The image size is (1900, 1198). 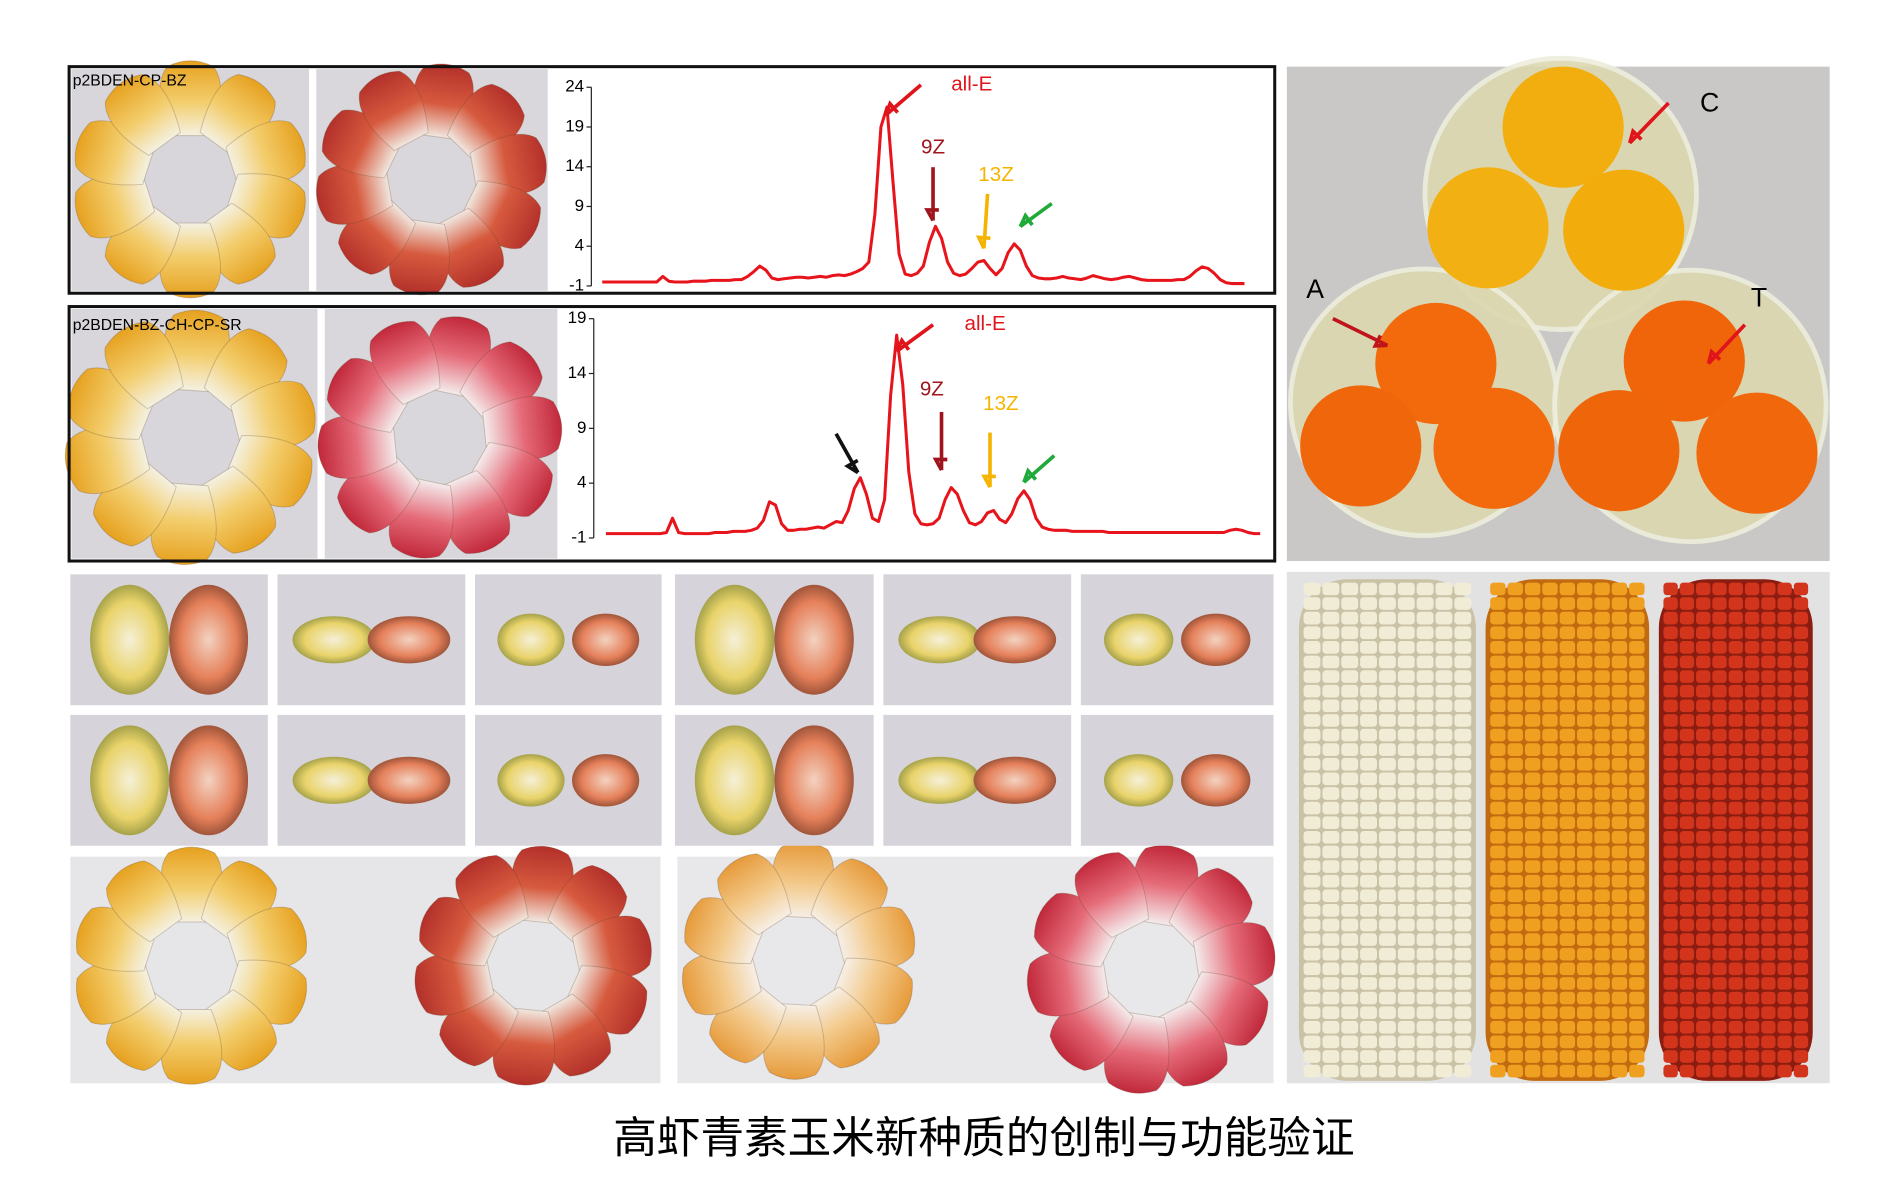 What do you see at coordinates (1567, 830) in the screenshot?
I see `cob` at bounding box center [1567, 830].